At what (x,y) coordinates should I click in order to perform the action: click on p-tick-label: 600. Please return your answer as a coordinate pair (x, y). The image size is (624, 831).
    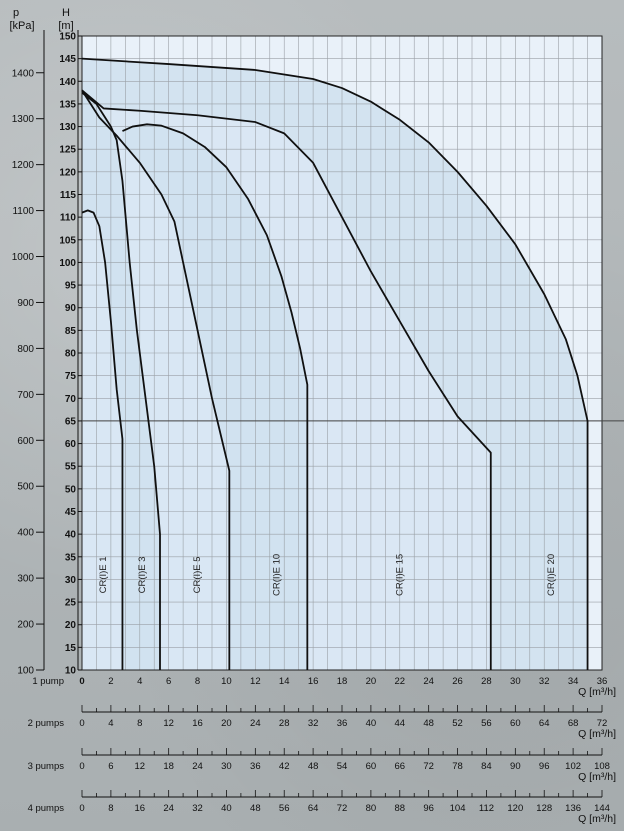
    Looking at the image, I should click on (25, 441).